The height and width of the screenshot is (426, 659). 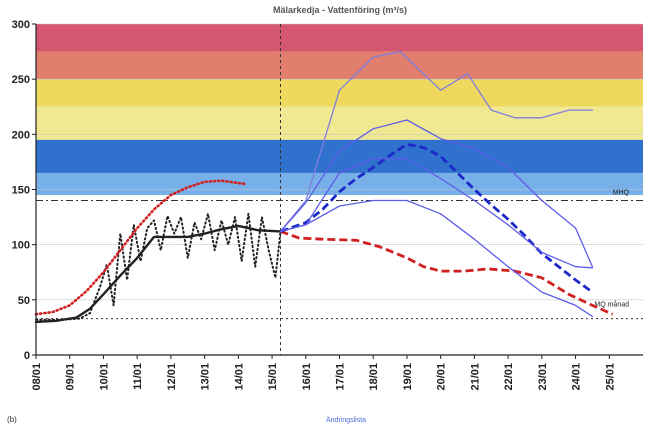 I want to click on x-tick-label-10: 18/01, so click(x=374, y=377).